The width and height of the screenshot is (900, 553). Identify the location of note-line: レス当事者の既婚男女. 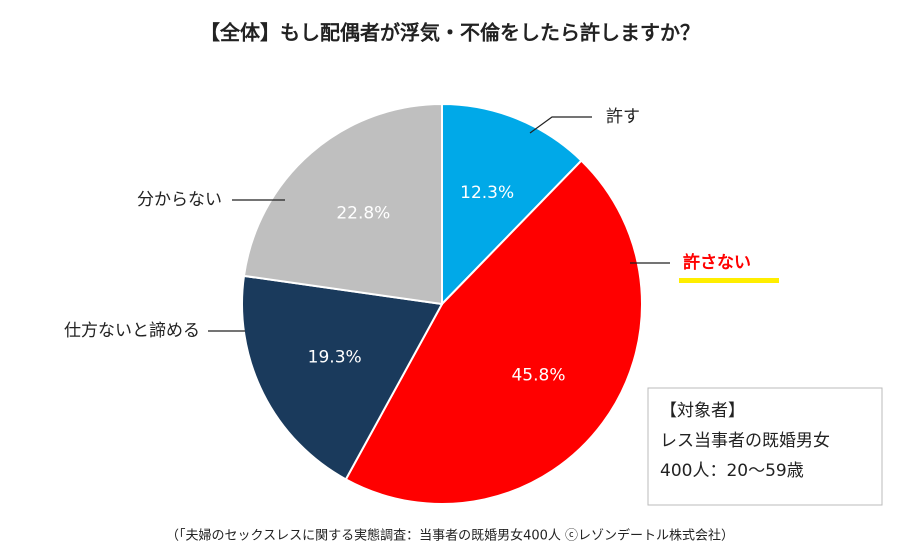
(745, 441).